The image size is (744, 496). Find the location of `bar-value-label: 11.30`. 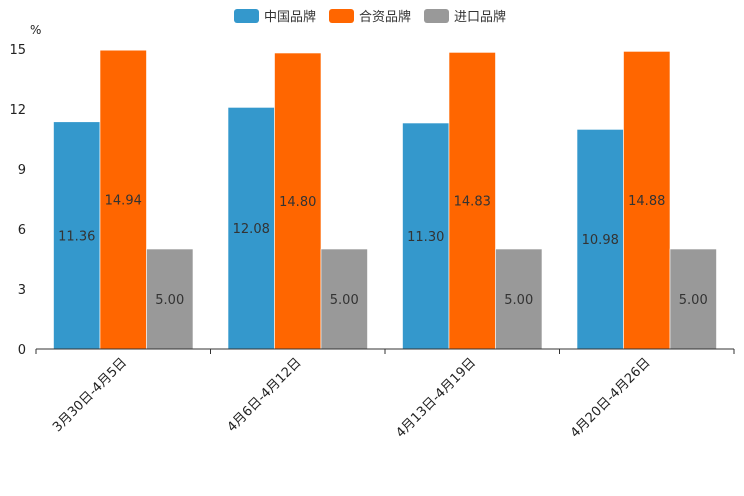

bar-value-label: 11.30 is located at coordinates (425, 237).